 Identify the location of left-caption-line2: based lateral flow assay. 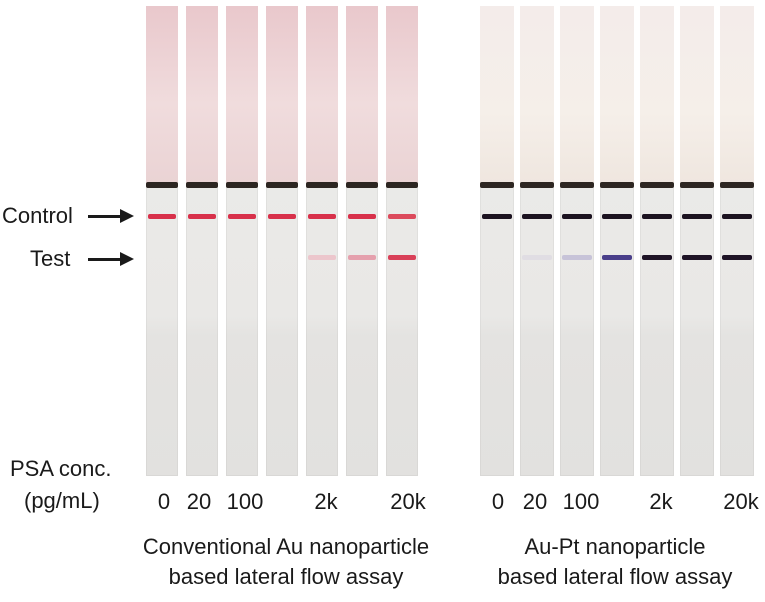
(286, 576).